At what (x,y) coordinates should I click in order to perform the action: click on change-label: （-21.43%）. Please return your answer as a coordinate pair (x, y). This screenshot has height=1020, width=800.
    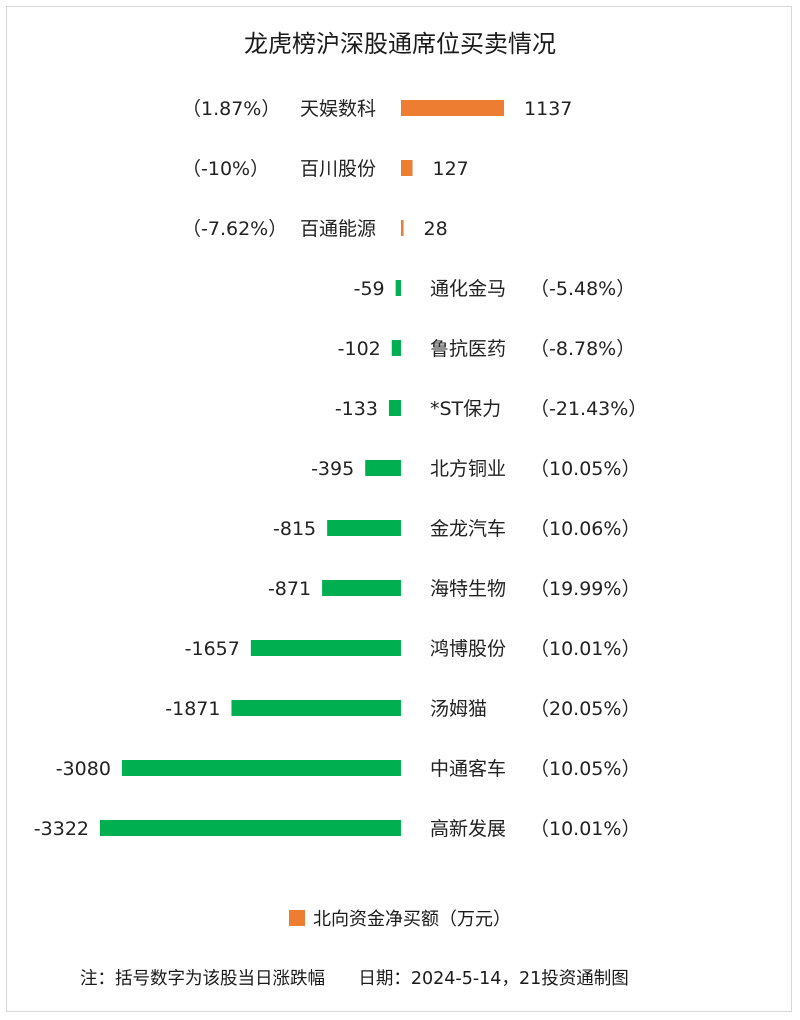
    Looking at the image, I should click on (588, 409).